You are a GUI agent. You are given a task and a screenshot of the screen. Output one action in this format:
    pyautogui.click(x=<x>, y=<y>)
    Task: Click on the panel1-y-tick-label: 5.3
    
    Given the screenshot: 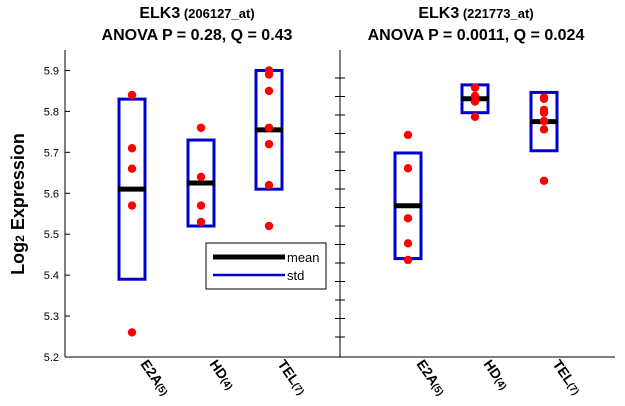 What is the action you would take?
    pyautogui.click(x=51, y=317)
    